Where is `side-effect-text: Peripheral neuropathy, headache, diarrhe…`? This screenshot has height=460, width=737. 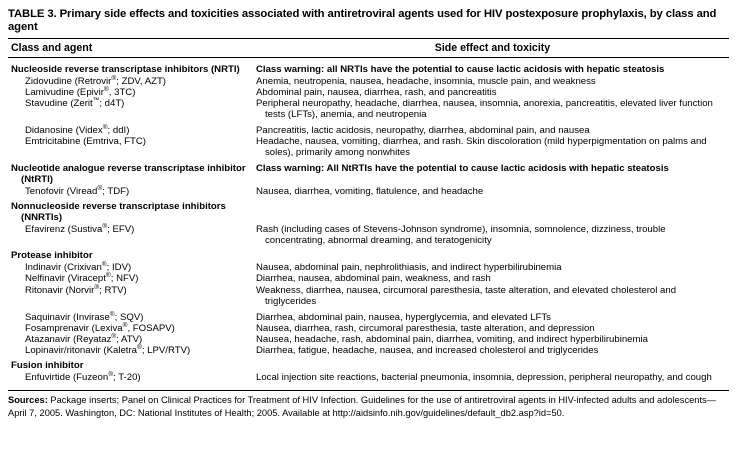
side-effect-text: Peripheral neuropathy, headache, diarrhe… is located at coordinates (492, 109).